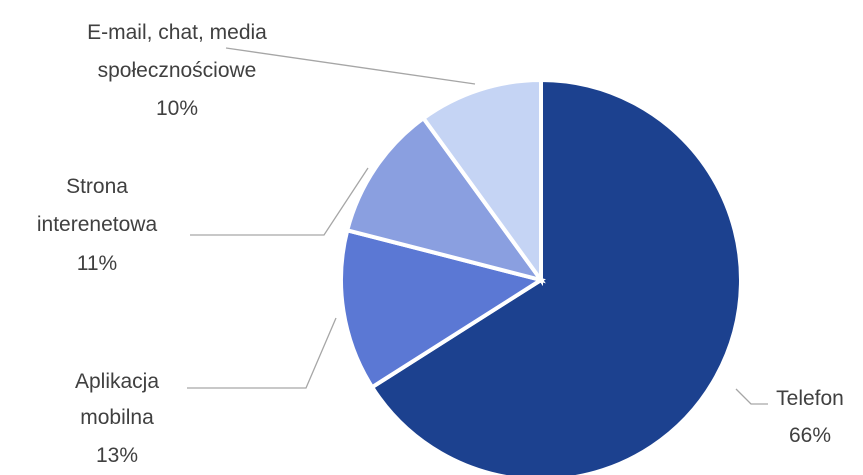 Image resolution: width=863 pixels, height=475 pixels. Describe the element at coordinates (350, 66) in the screenshot. I see `leader-line-email` at that location.